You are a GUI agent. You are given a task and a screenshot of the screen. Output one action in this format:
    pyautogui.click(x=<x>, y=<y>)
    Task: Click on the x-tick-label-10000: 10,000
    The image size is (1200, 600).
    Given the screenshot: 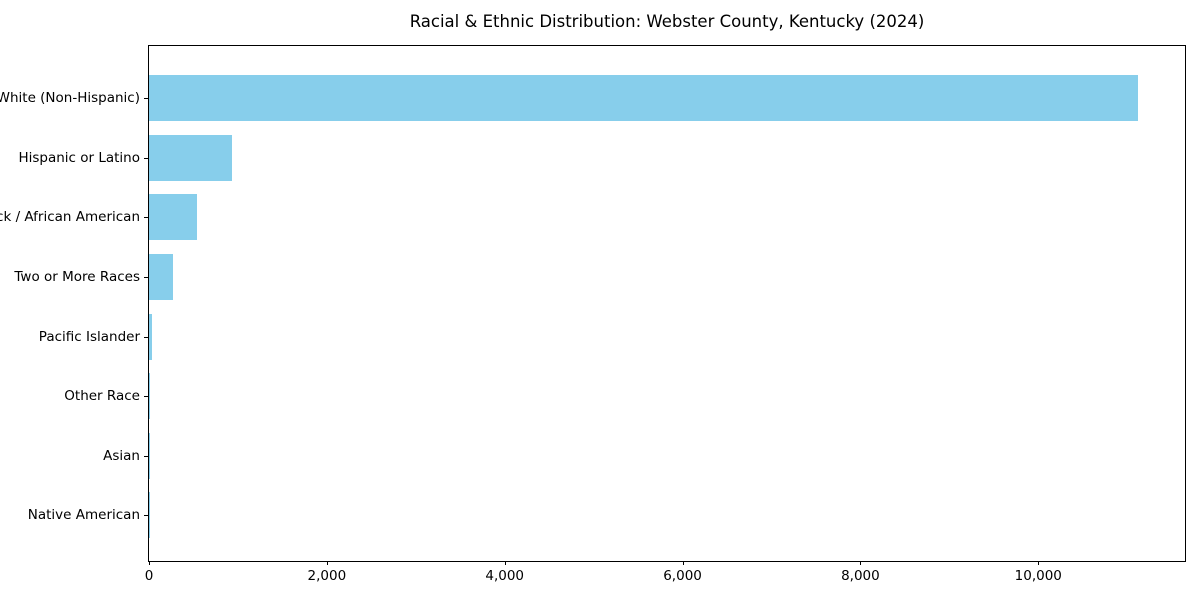 What is the action you would take?
    pyautogui.click(x=1038, y=576)
    